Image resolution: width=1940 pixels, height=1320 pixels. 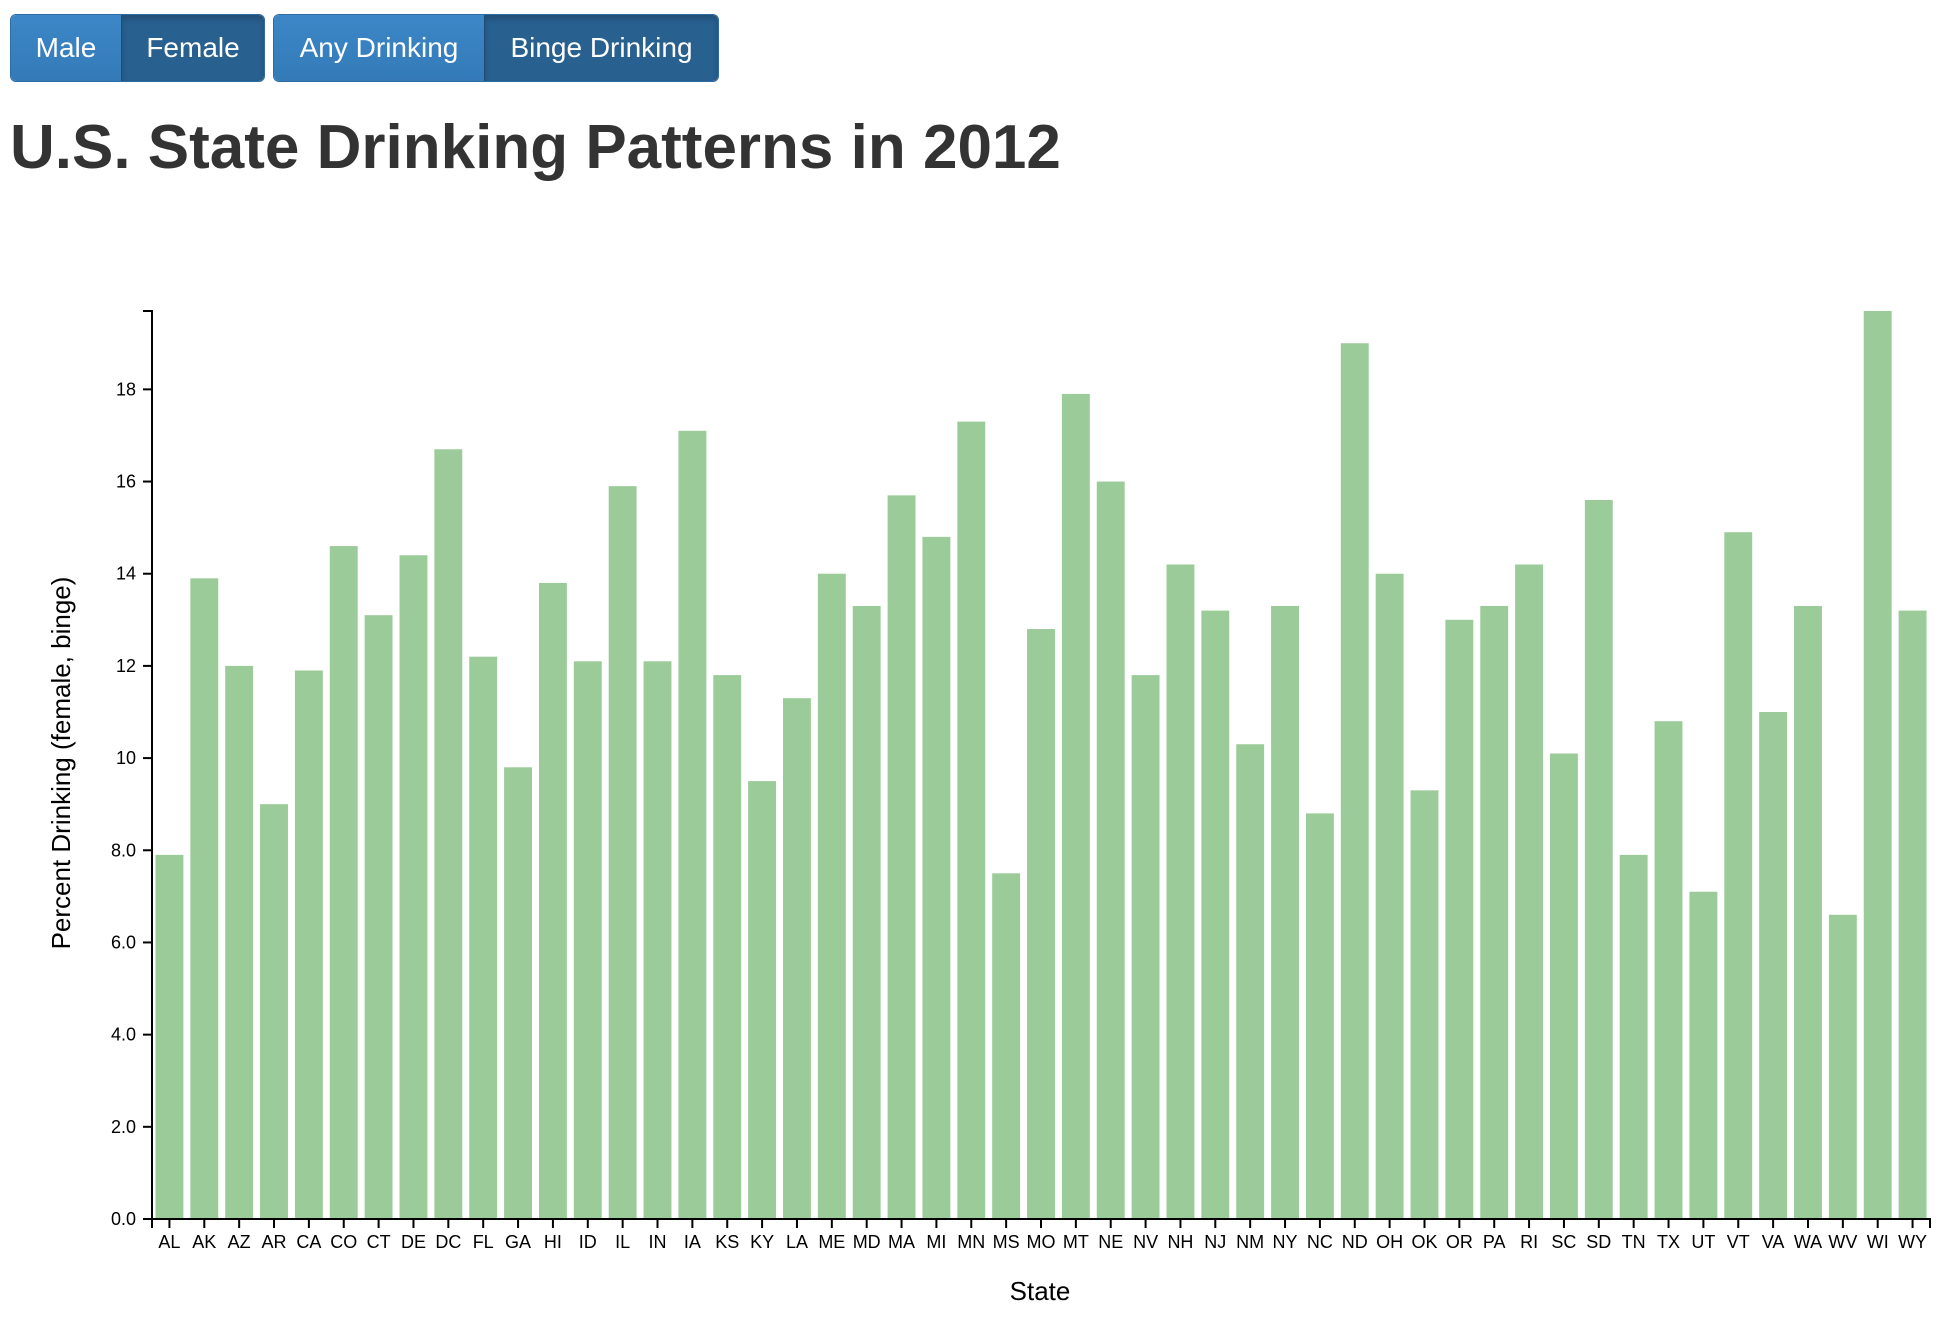 I want to click on bar-wi, so click(x=1877, y=765).